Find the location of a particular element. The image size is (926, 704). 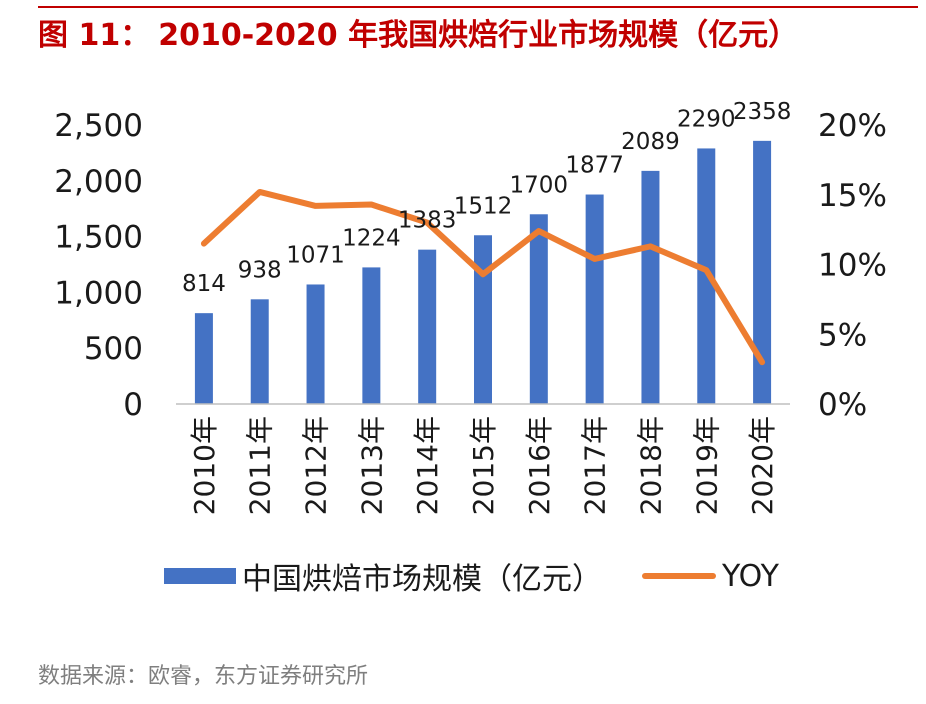

y-right-tick-label: 0% is located at coordinates (842, 405).